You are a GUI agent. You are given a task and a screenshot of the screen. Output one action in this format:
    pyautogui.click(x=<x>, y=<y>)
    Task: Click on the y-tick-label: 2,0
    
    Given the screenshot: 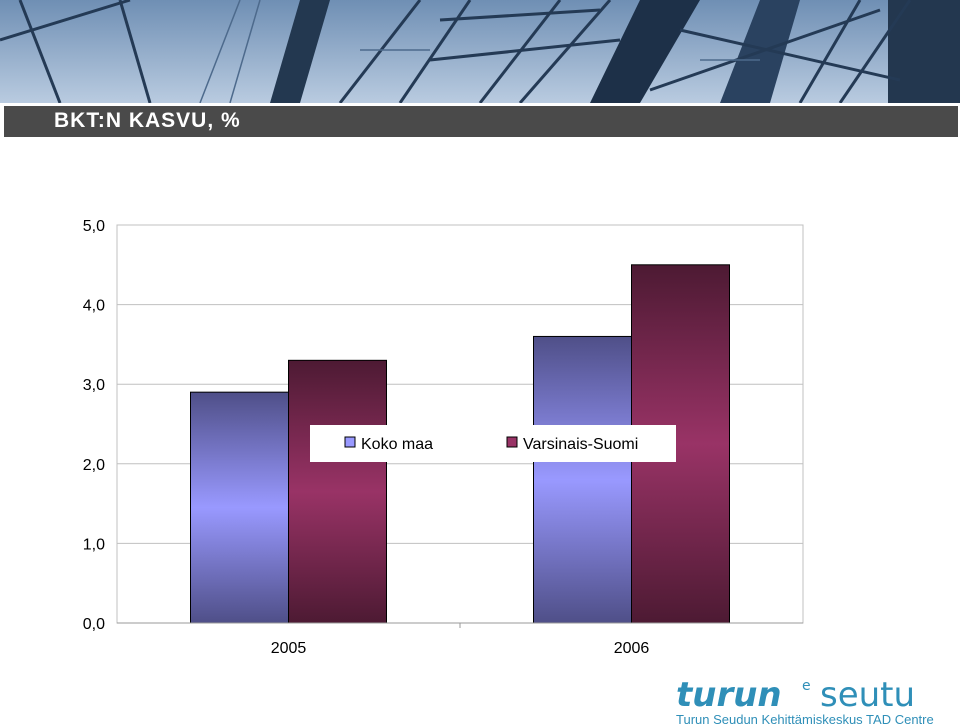 What is the action you would take?
    pyautogui.click(x=94, y=465)
    